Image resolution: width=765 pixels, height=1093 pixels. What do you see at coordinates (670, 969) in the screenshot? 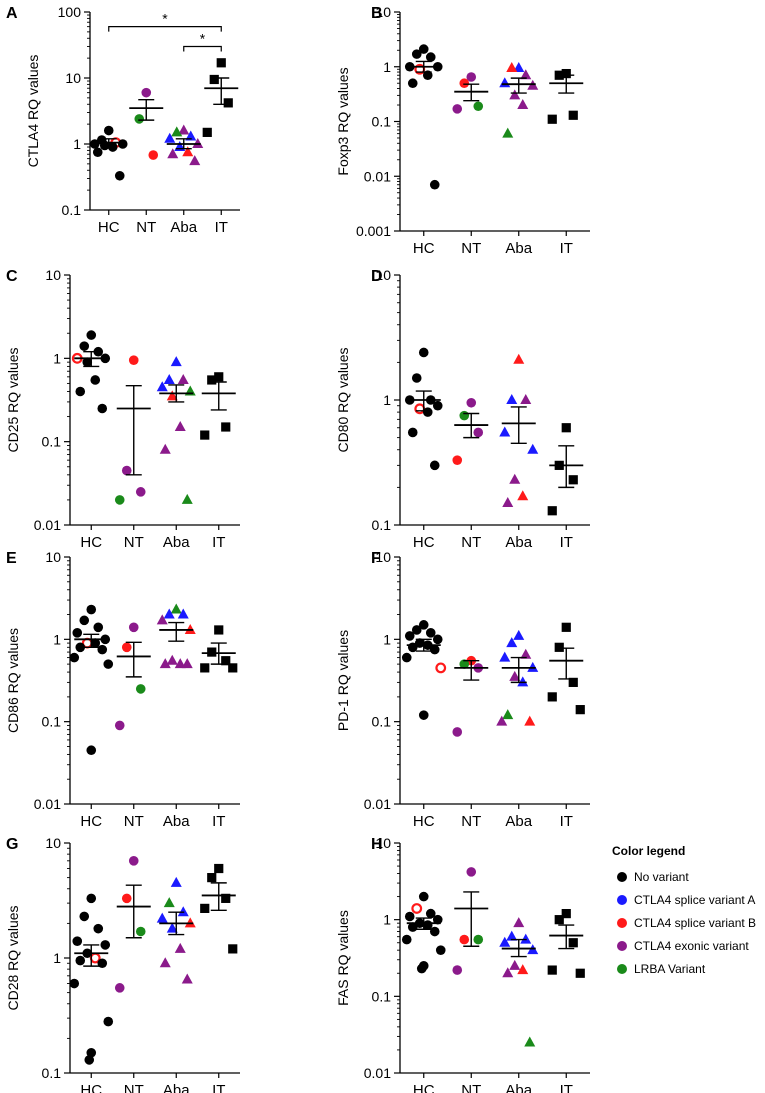
I see `legend-label: LRBA Variant` at bounding box center [670, 969].